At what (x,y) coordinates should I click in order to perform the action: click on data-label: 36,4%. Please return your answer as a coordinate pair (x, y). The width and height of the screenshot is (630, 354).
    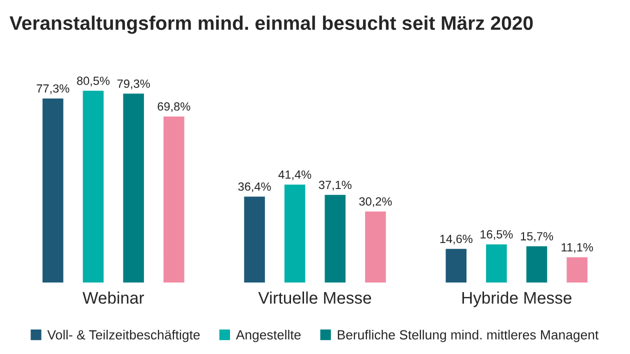
    Looking at the image, I should click on (254, 187).